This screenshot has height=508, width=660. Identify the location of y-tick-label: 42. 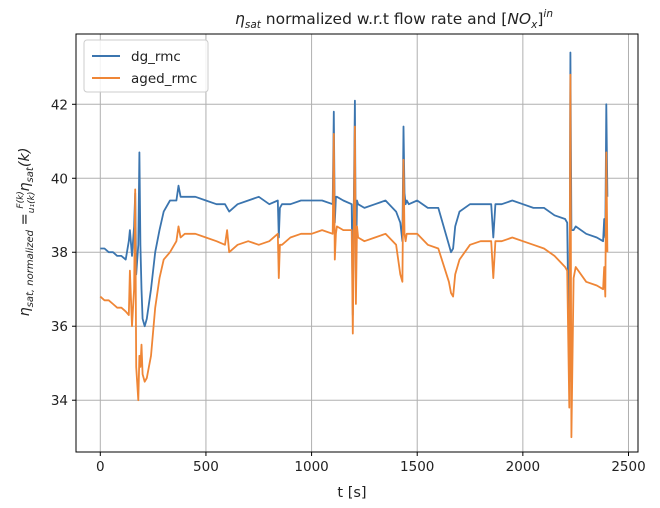
(59, 105).